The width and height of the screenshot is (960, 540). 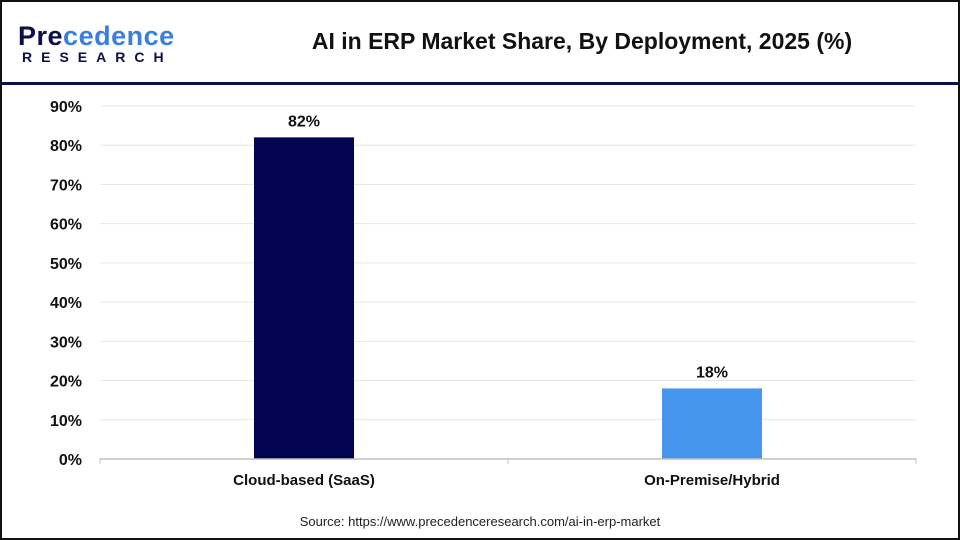 I want to click on y-tick-label: 70%, so click(x=66, y=185).